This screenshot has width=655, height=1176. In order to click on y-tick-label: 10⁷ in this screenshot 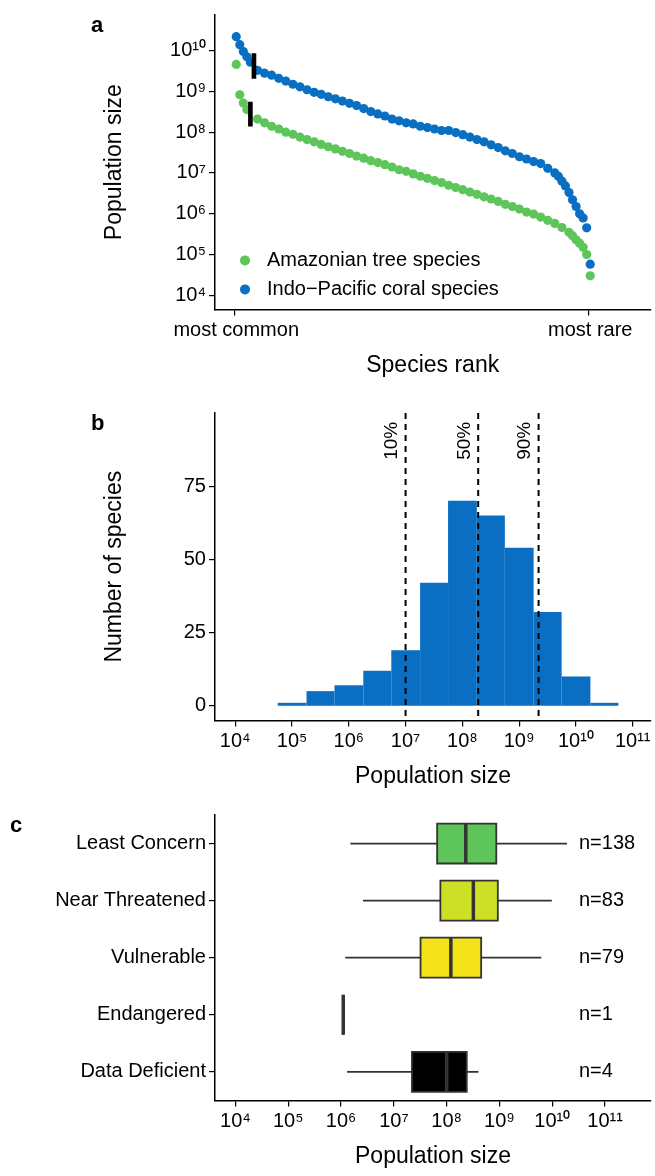, I will do `click(191, 171)`.